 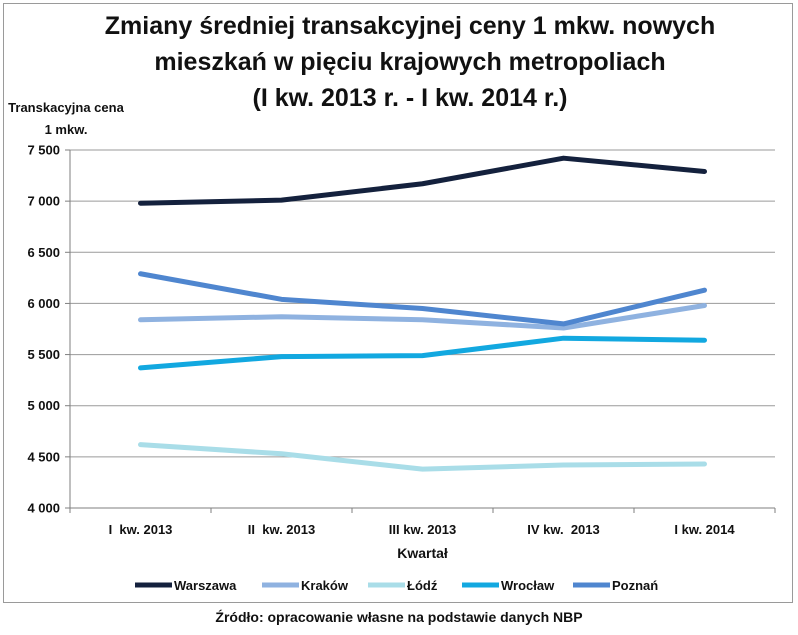 I want to click on legend-label: Kraków, so click(x=325, y=585).